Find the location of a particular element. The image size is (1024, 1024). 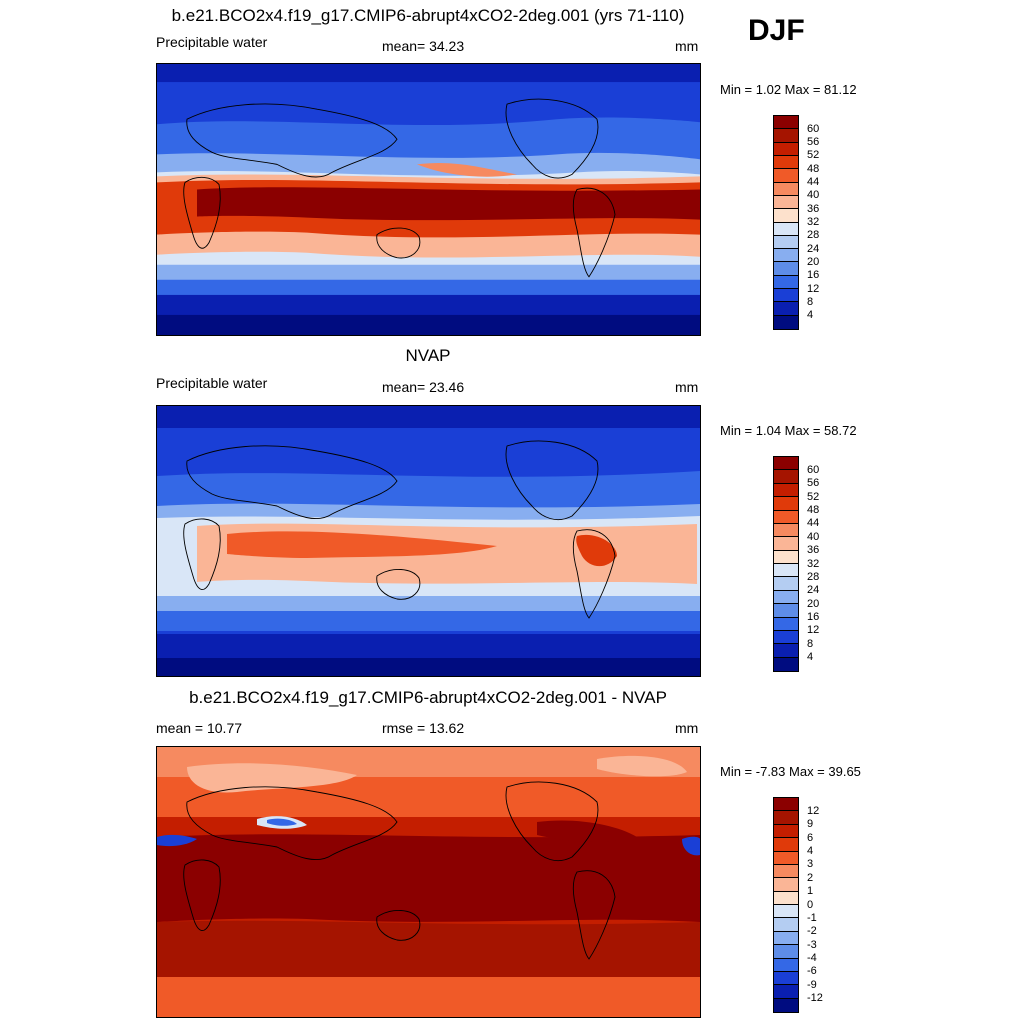

colorbar-tick-label: -1 is located at coordinates (812, 917).